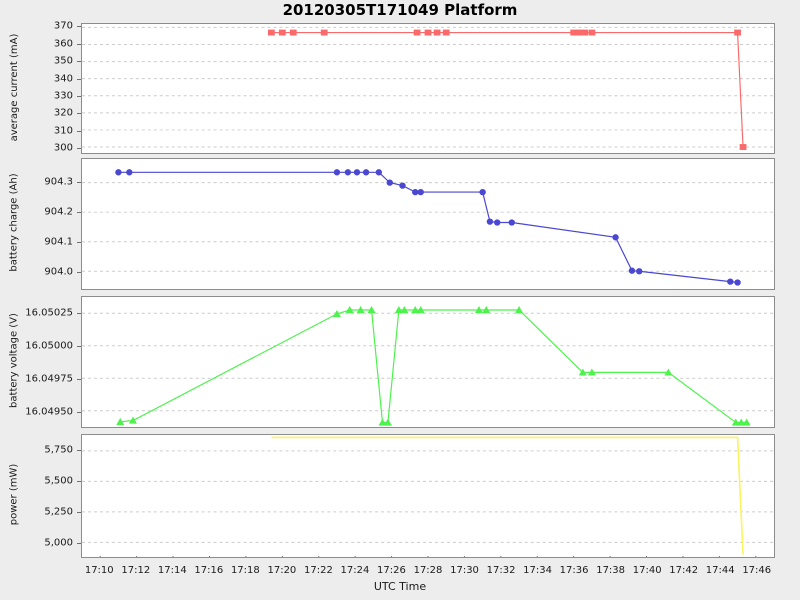 This screenshot has height=600, width=800. What do you see at coordinates (58, 242) in the screenshot?
I see `y-tick-label: 904.1` at bounding box center [58, 242].